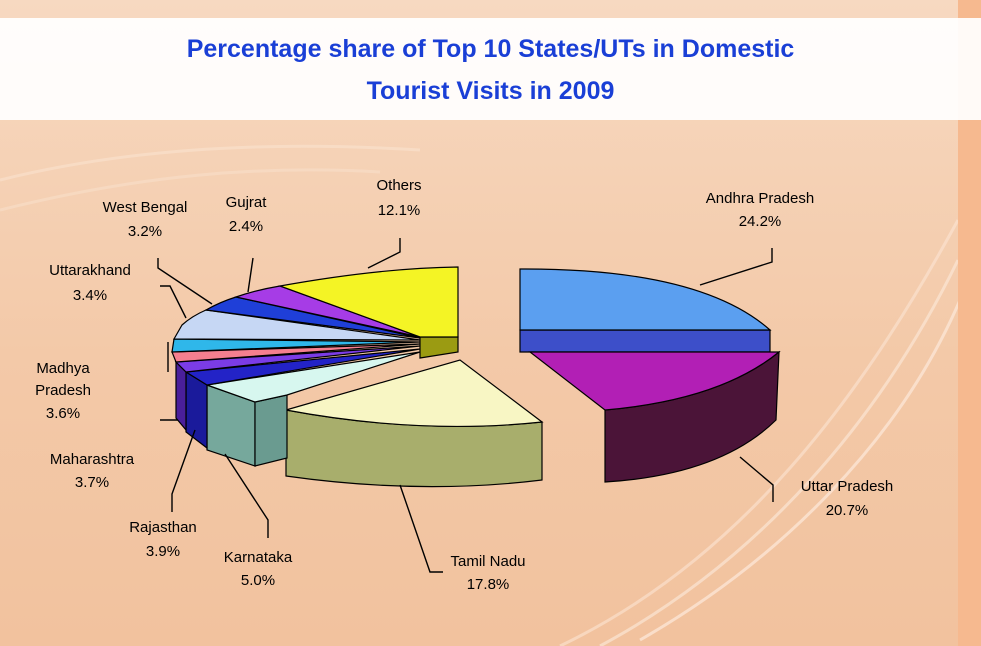  What do you see at coordinates (246, 226) in the screenshot?
I see `label-gujrat-value: 2.4%` at bounding box center [246, 226].